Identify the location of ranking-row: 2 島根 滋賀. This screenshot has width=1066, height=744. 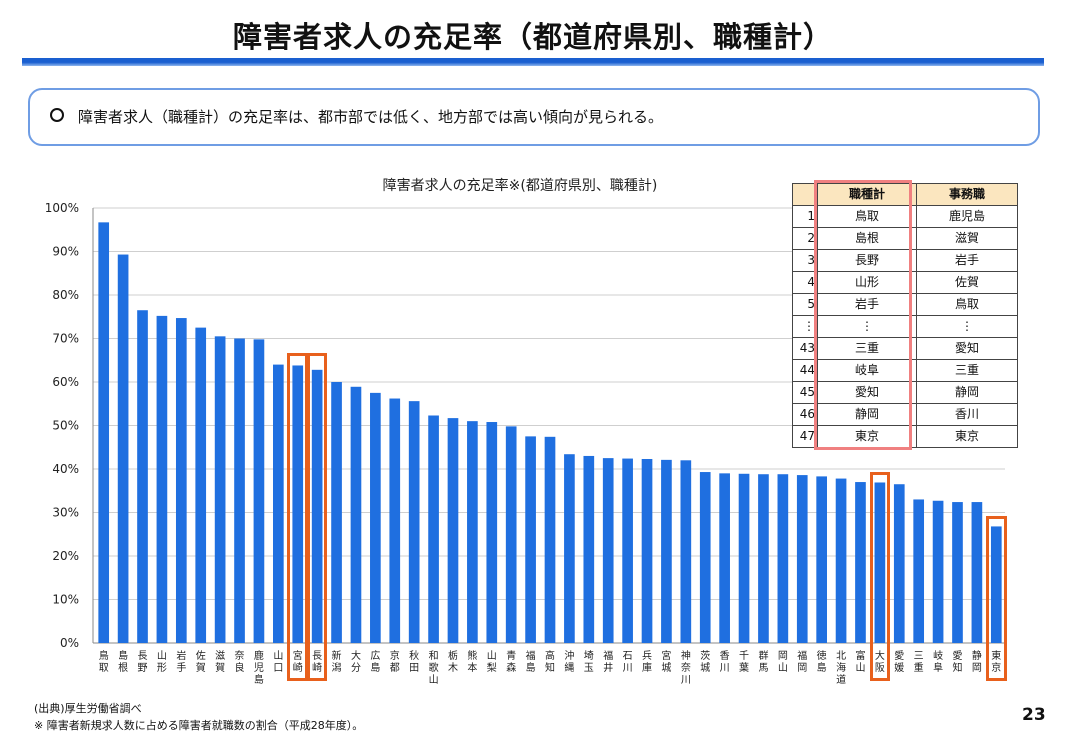
(905, 238).